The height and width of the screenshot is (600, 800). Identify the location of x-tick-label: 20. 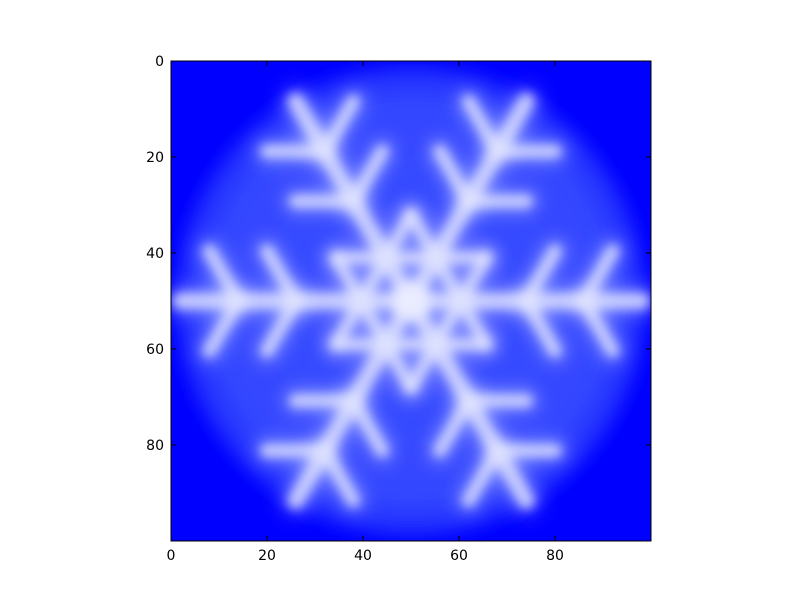
(267, 556).